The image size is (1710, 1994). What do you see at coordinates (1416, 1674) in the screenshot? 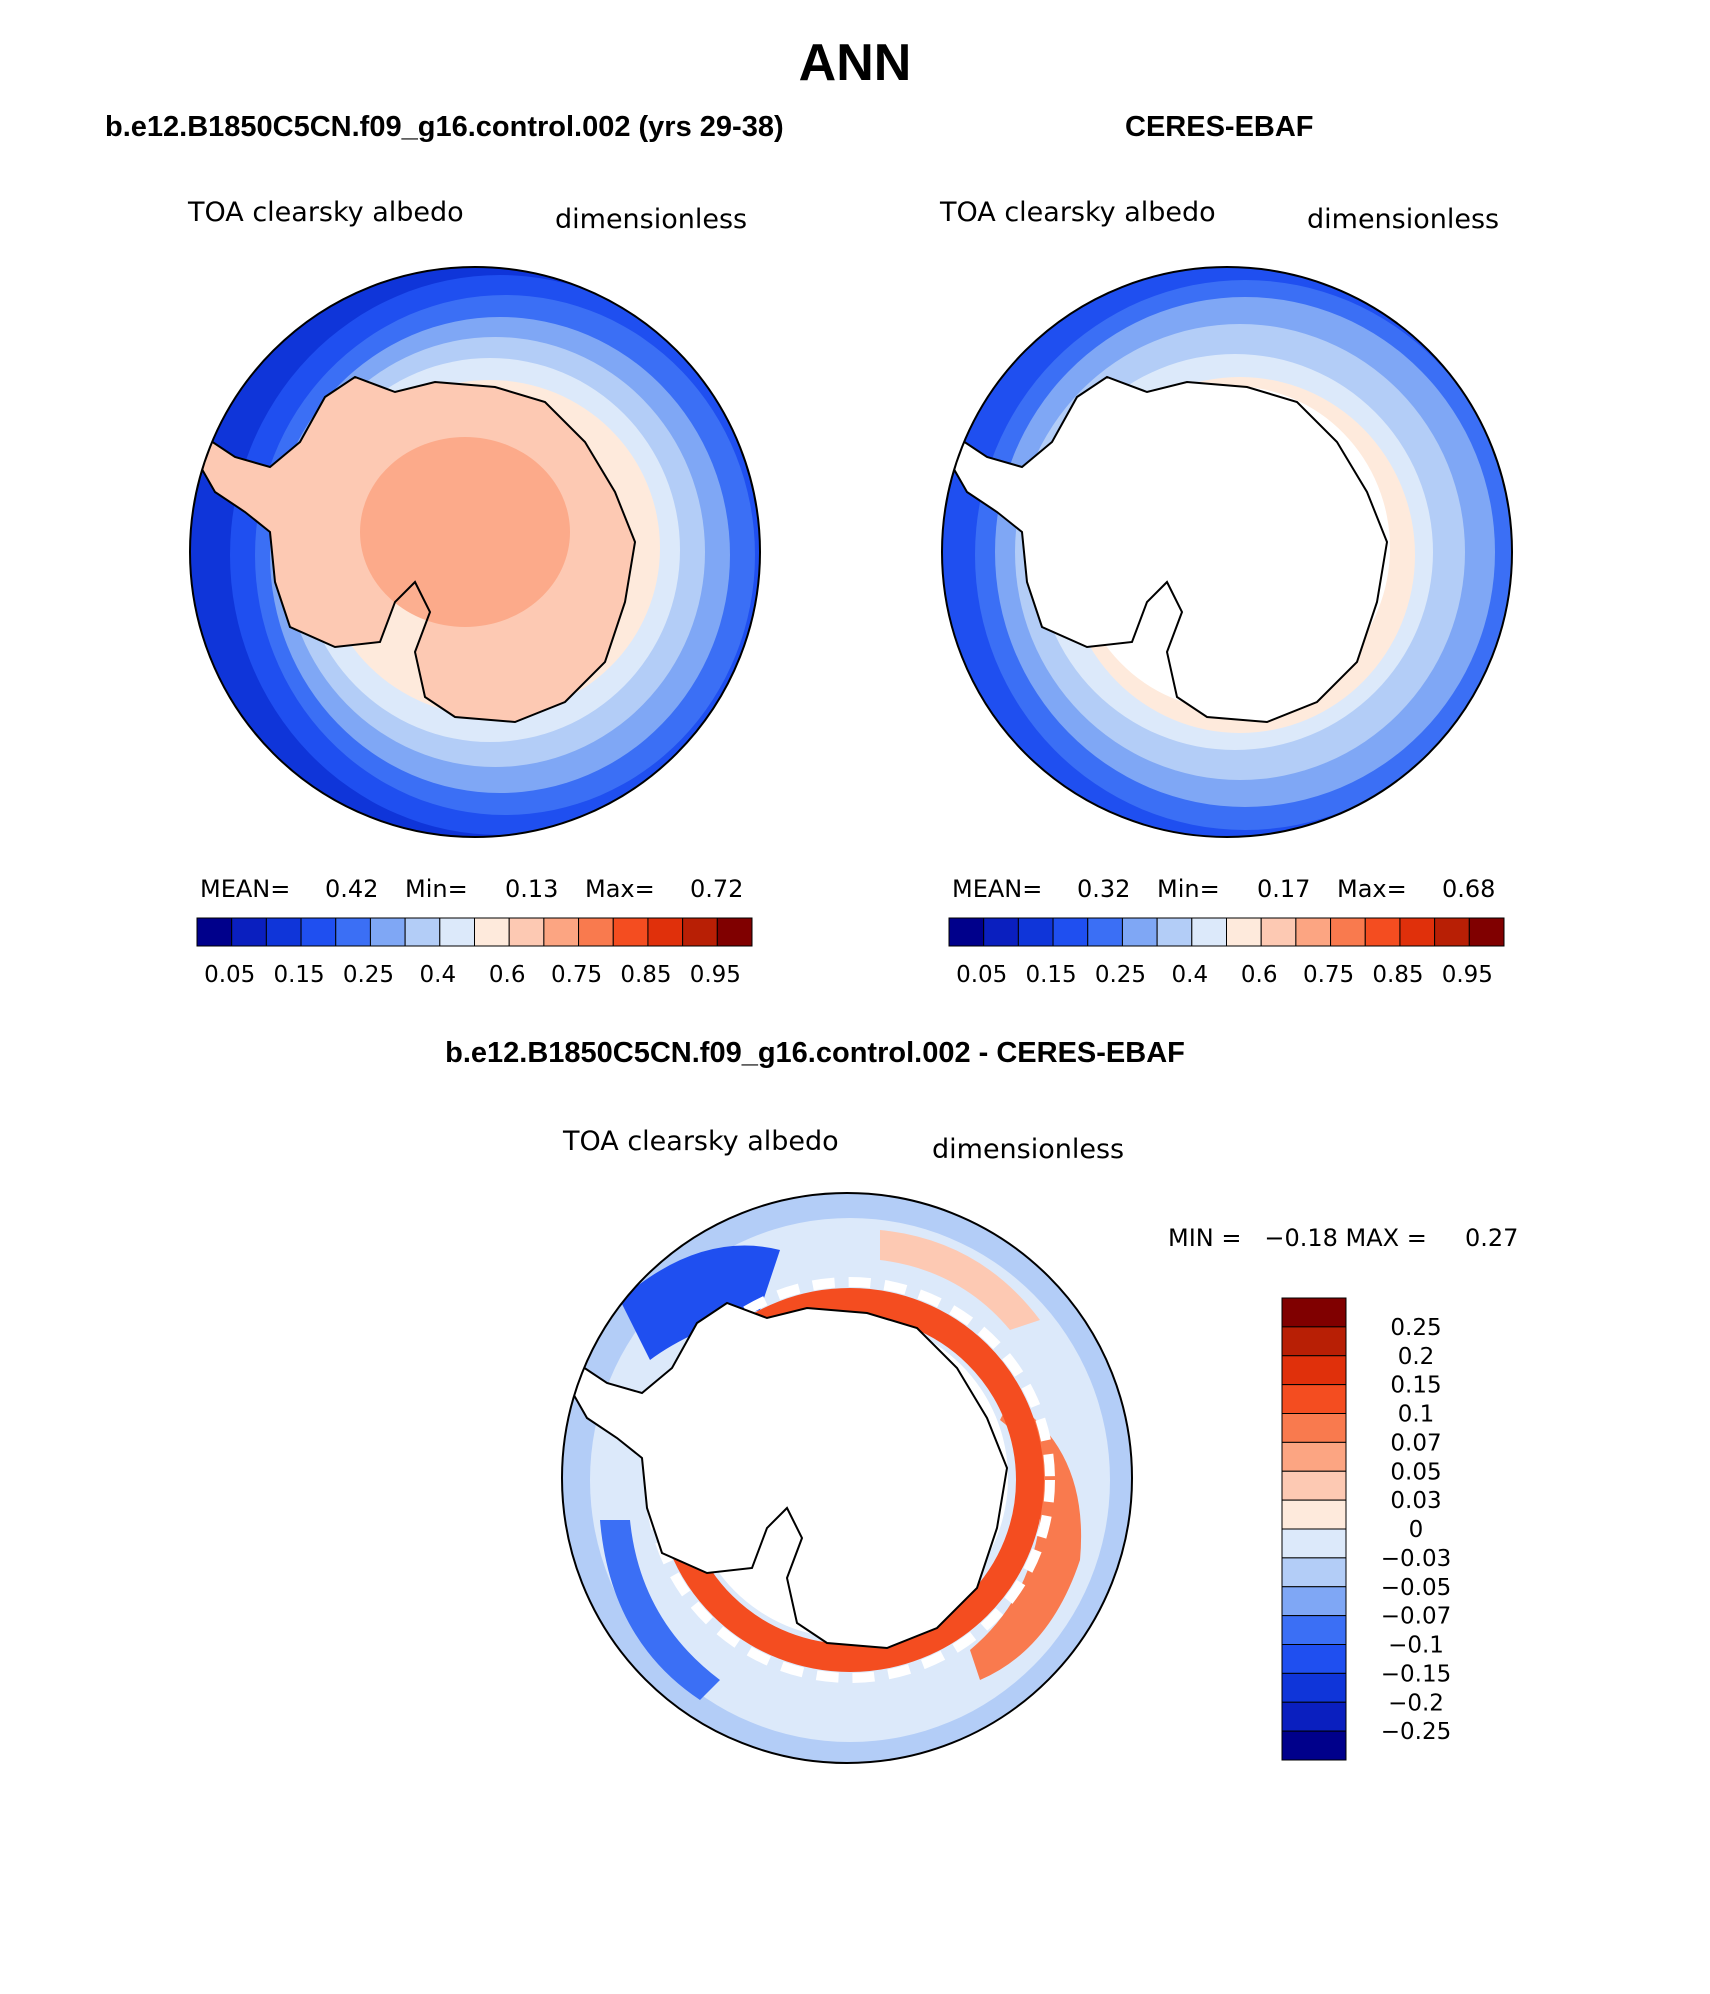
I see `diff-colorbar-label: −0.15` at bounding box center [1416, 1674].